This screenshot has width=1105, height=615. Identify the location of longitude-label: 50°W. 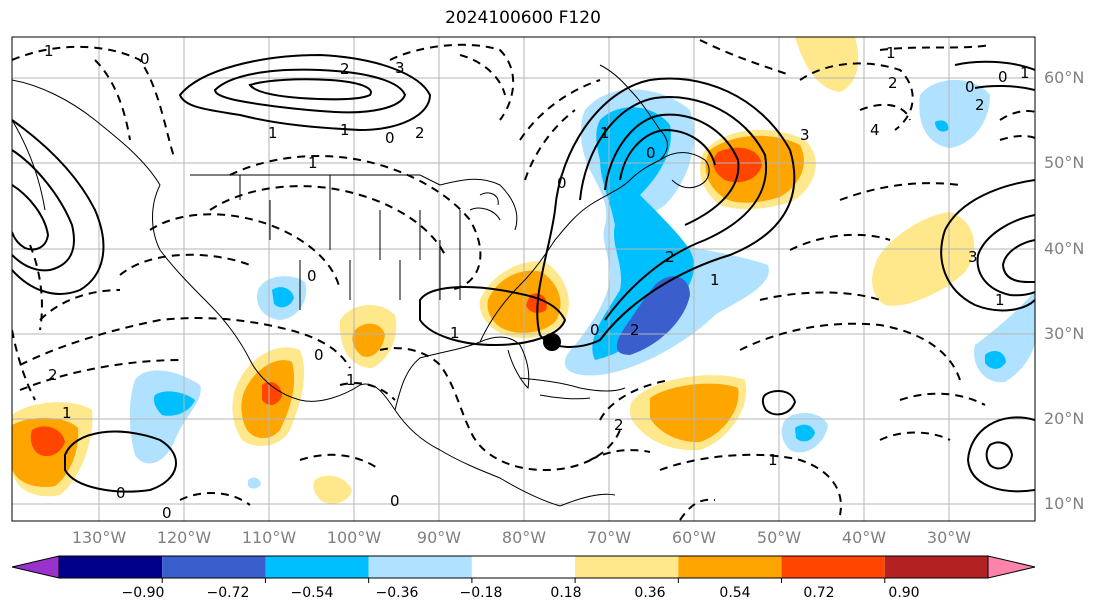
(779, 537).